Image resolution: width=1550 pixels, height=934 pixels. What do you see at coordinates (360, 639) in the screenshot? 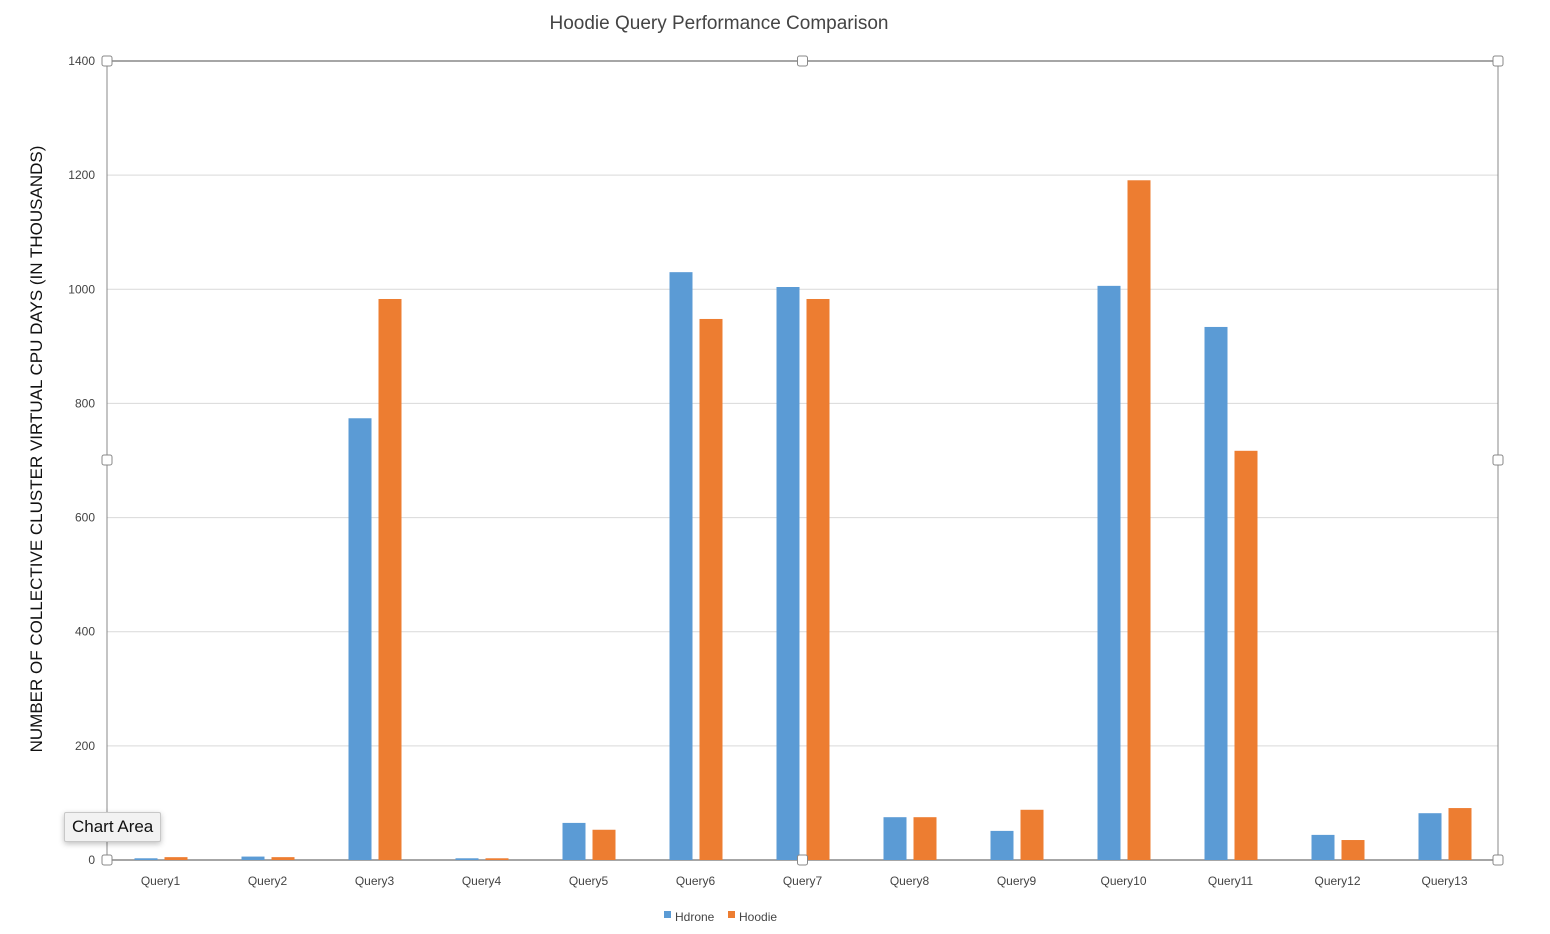
I see `bar-hdrone-query3` at bounding box center [360, 639].